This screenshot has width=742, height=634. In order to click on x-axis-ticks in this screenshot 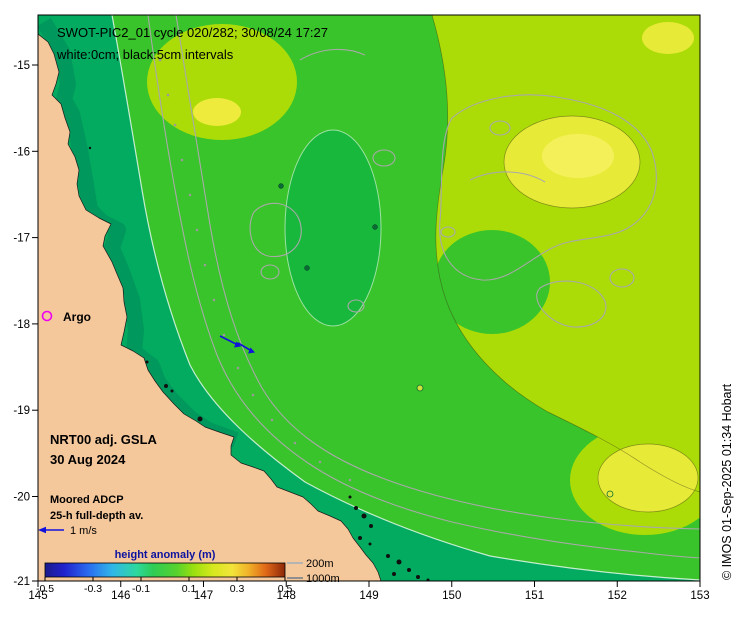, I will do `click(369, 584)`.